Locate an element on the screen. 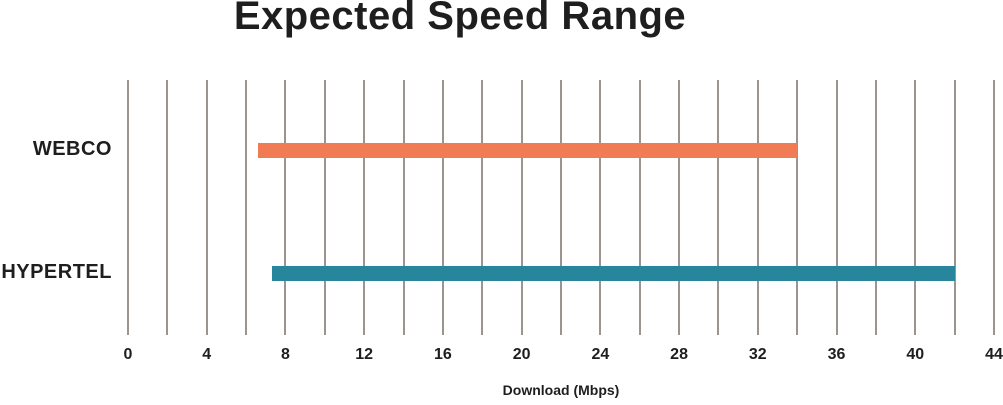  x-tick-label: 16 is located at coordinates (443, 354).